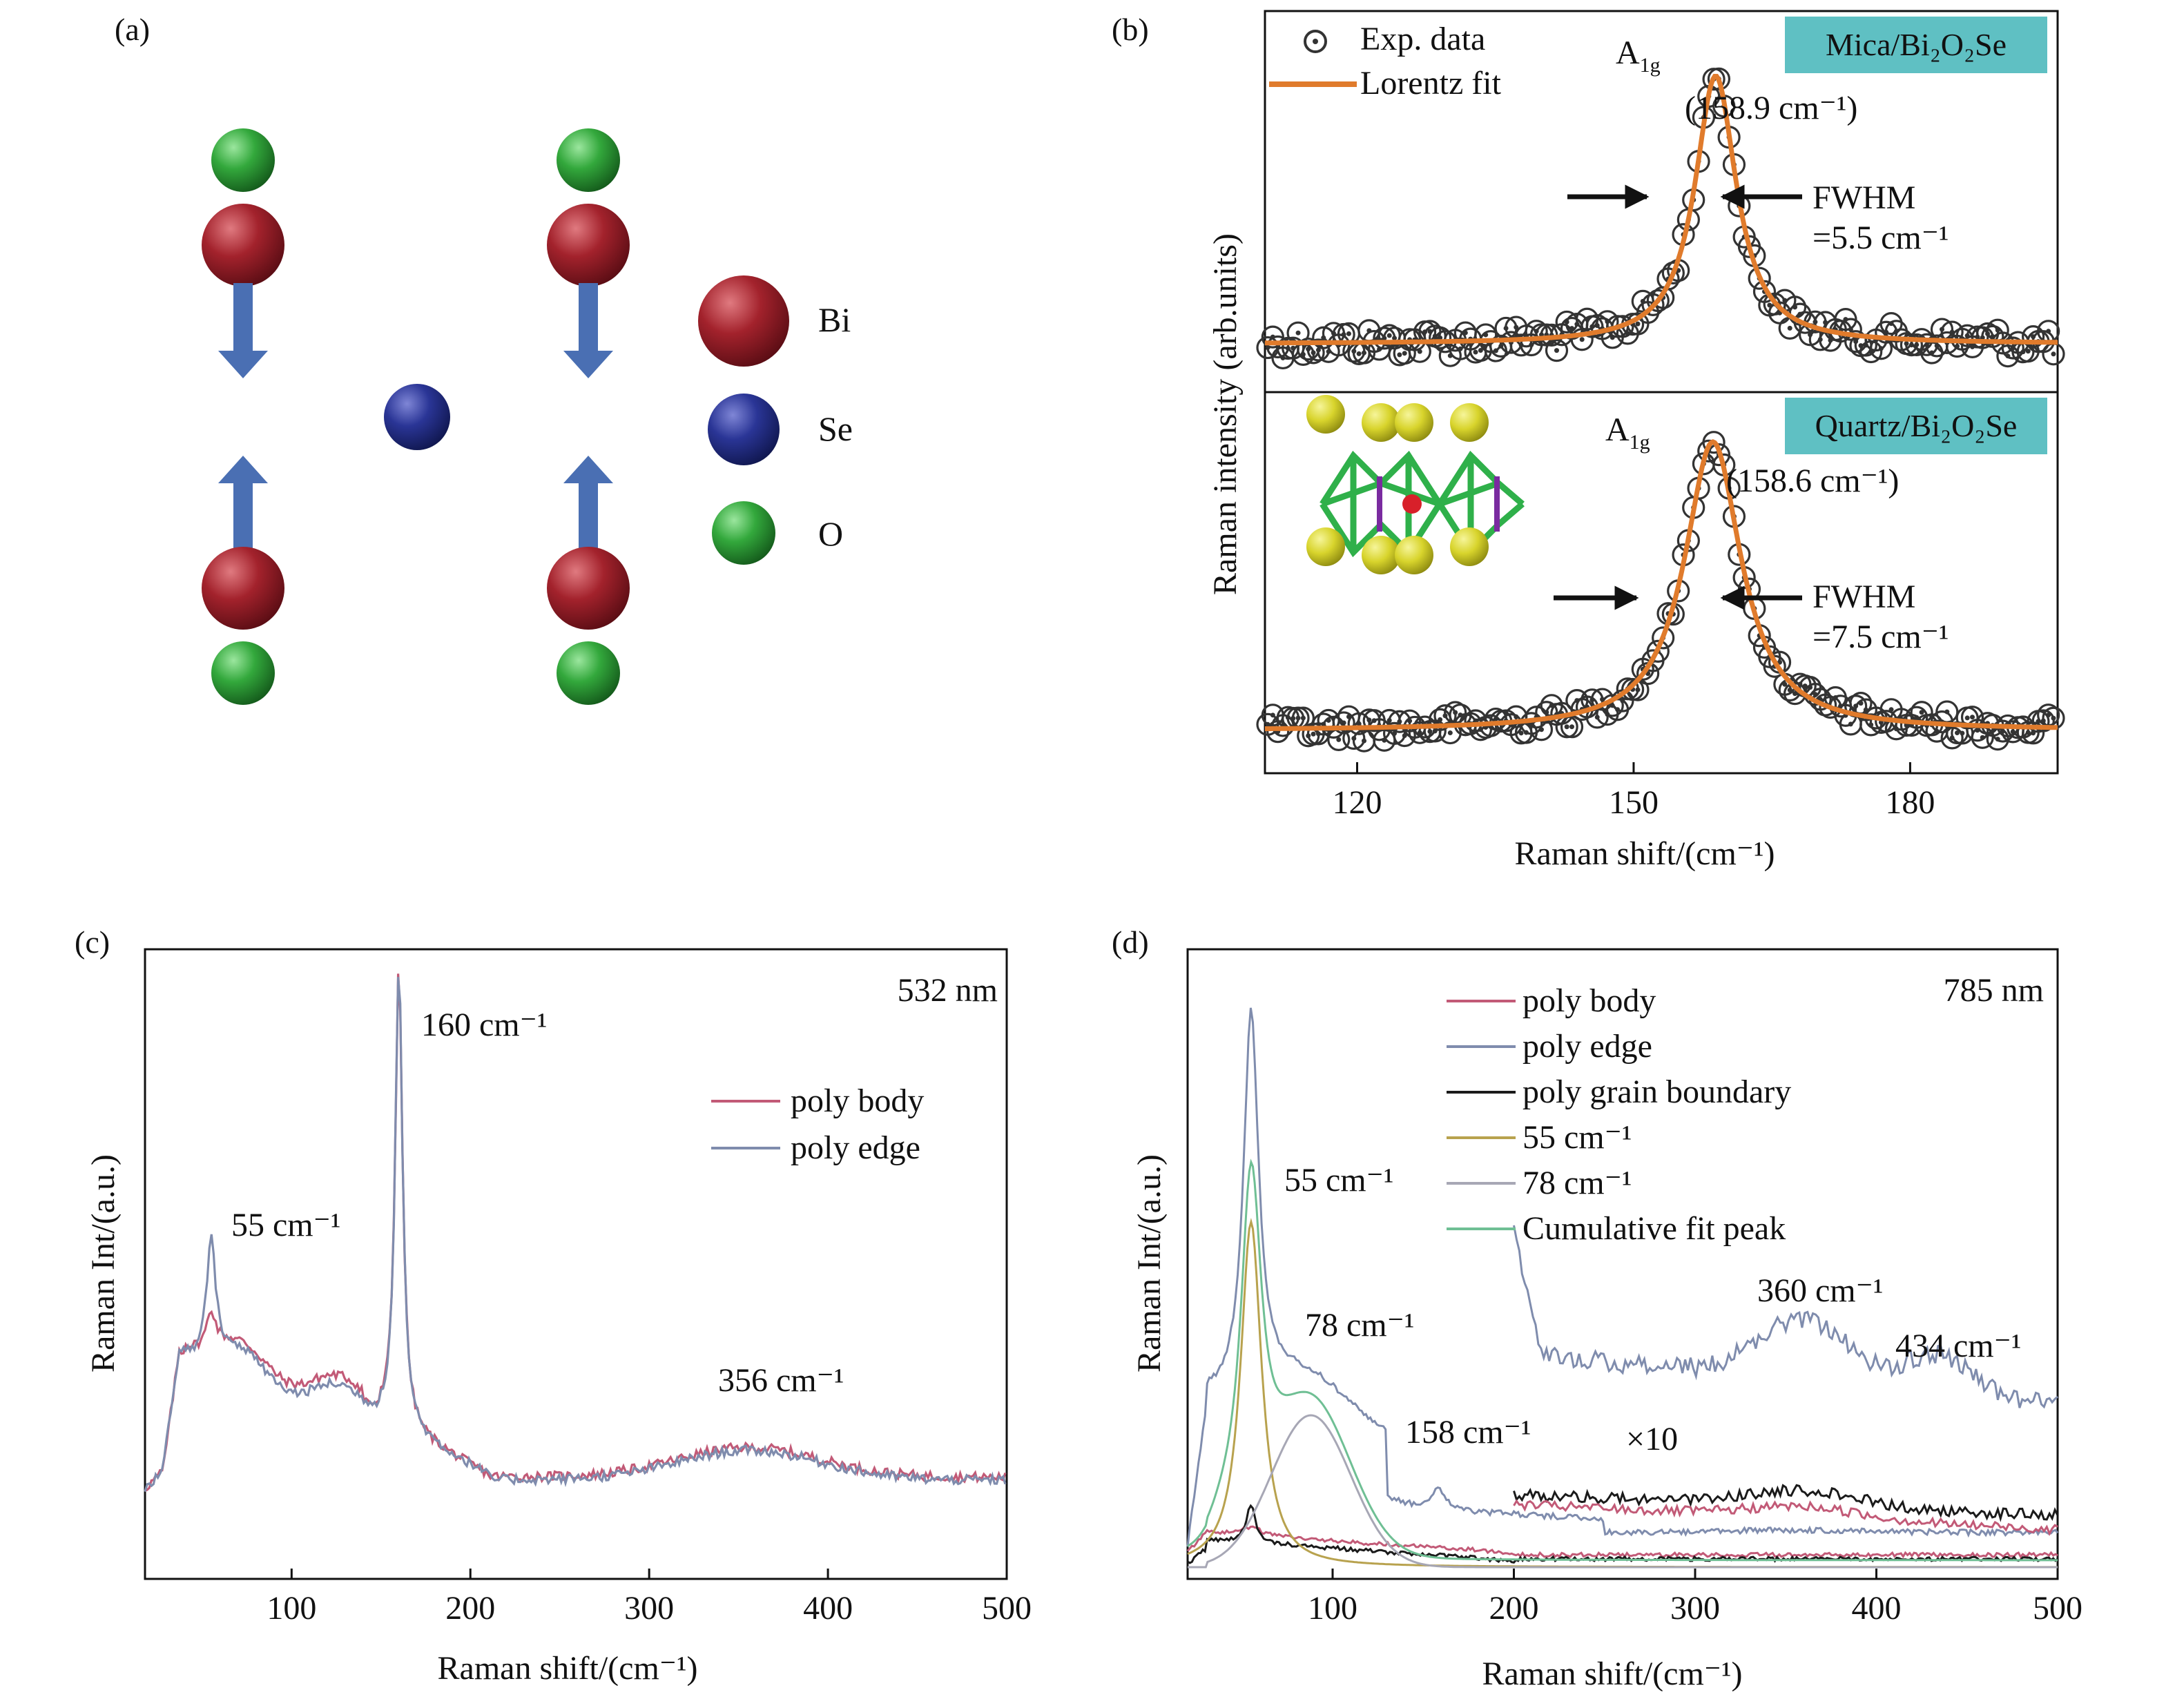 The image size is (2175, 1708). What do you see at coordinates (1645, 853) in the screenshot?
I see `x-axis-title-b: Raman shift/(cm⁻¹)` at bounding box center [1645, 853].